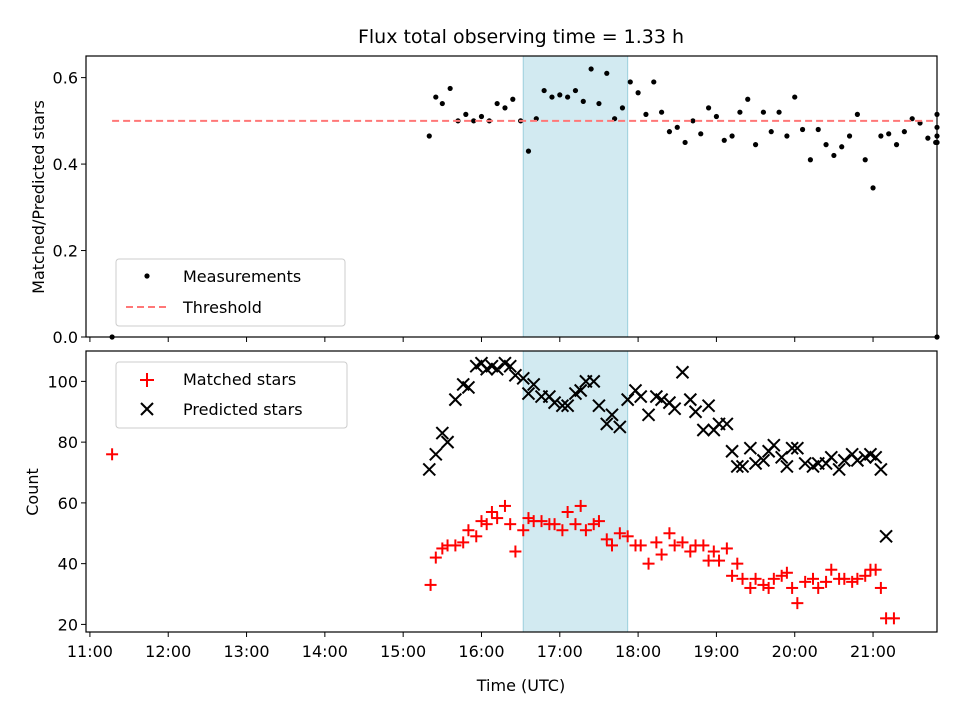 This screenshot has width=960, height=720. I want to click on legend-measurements-marker, so click(147, 276).